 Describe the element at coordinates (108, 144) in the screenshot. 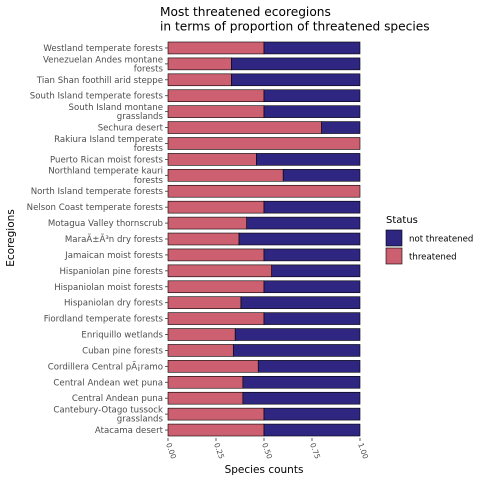

I see `y-tick-label: Rakiura Island temperate forests` at that location.